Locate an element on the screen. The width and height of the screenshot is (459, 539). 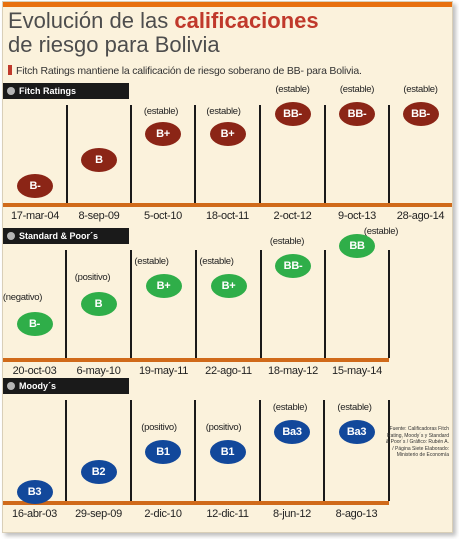
rating-date: 28-ago-14 is located at coordinates (420, 216).